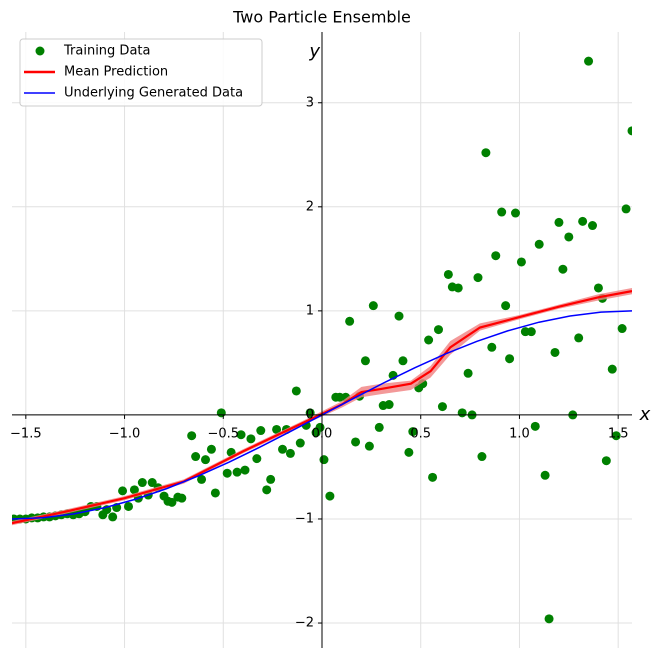 The height and width of the screenshot is (658, 655). What do you see at coordinates (125, 433) in the screenshot?
I see `x-tick-label: −1.0` at bounding box center [125, 433].